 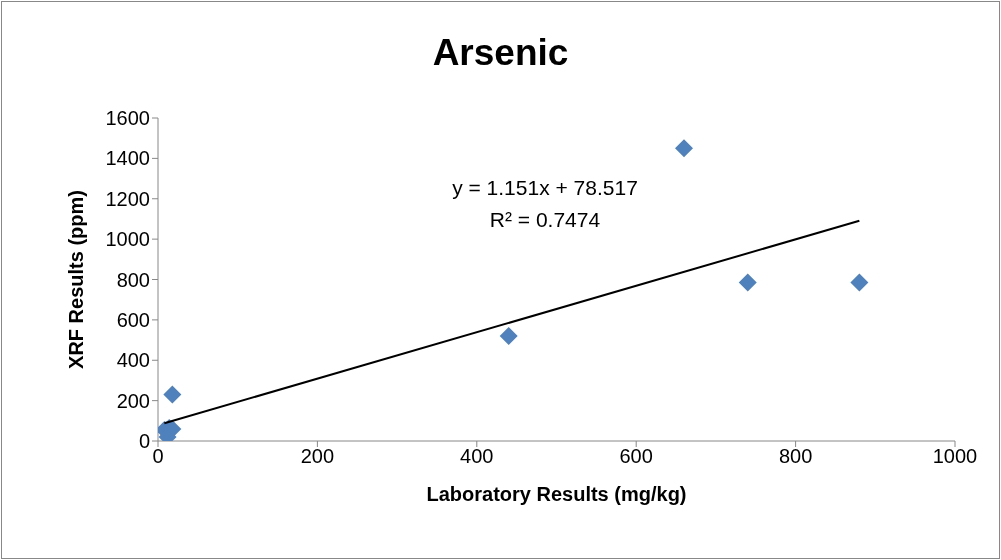 What do you see at coordinates (158, 456) in the screenshot?
I see `x-tick-label: 0` at bounding box center [158, 456].